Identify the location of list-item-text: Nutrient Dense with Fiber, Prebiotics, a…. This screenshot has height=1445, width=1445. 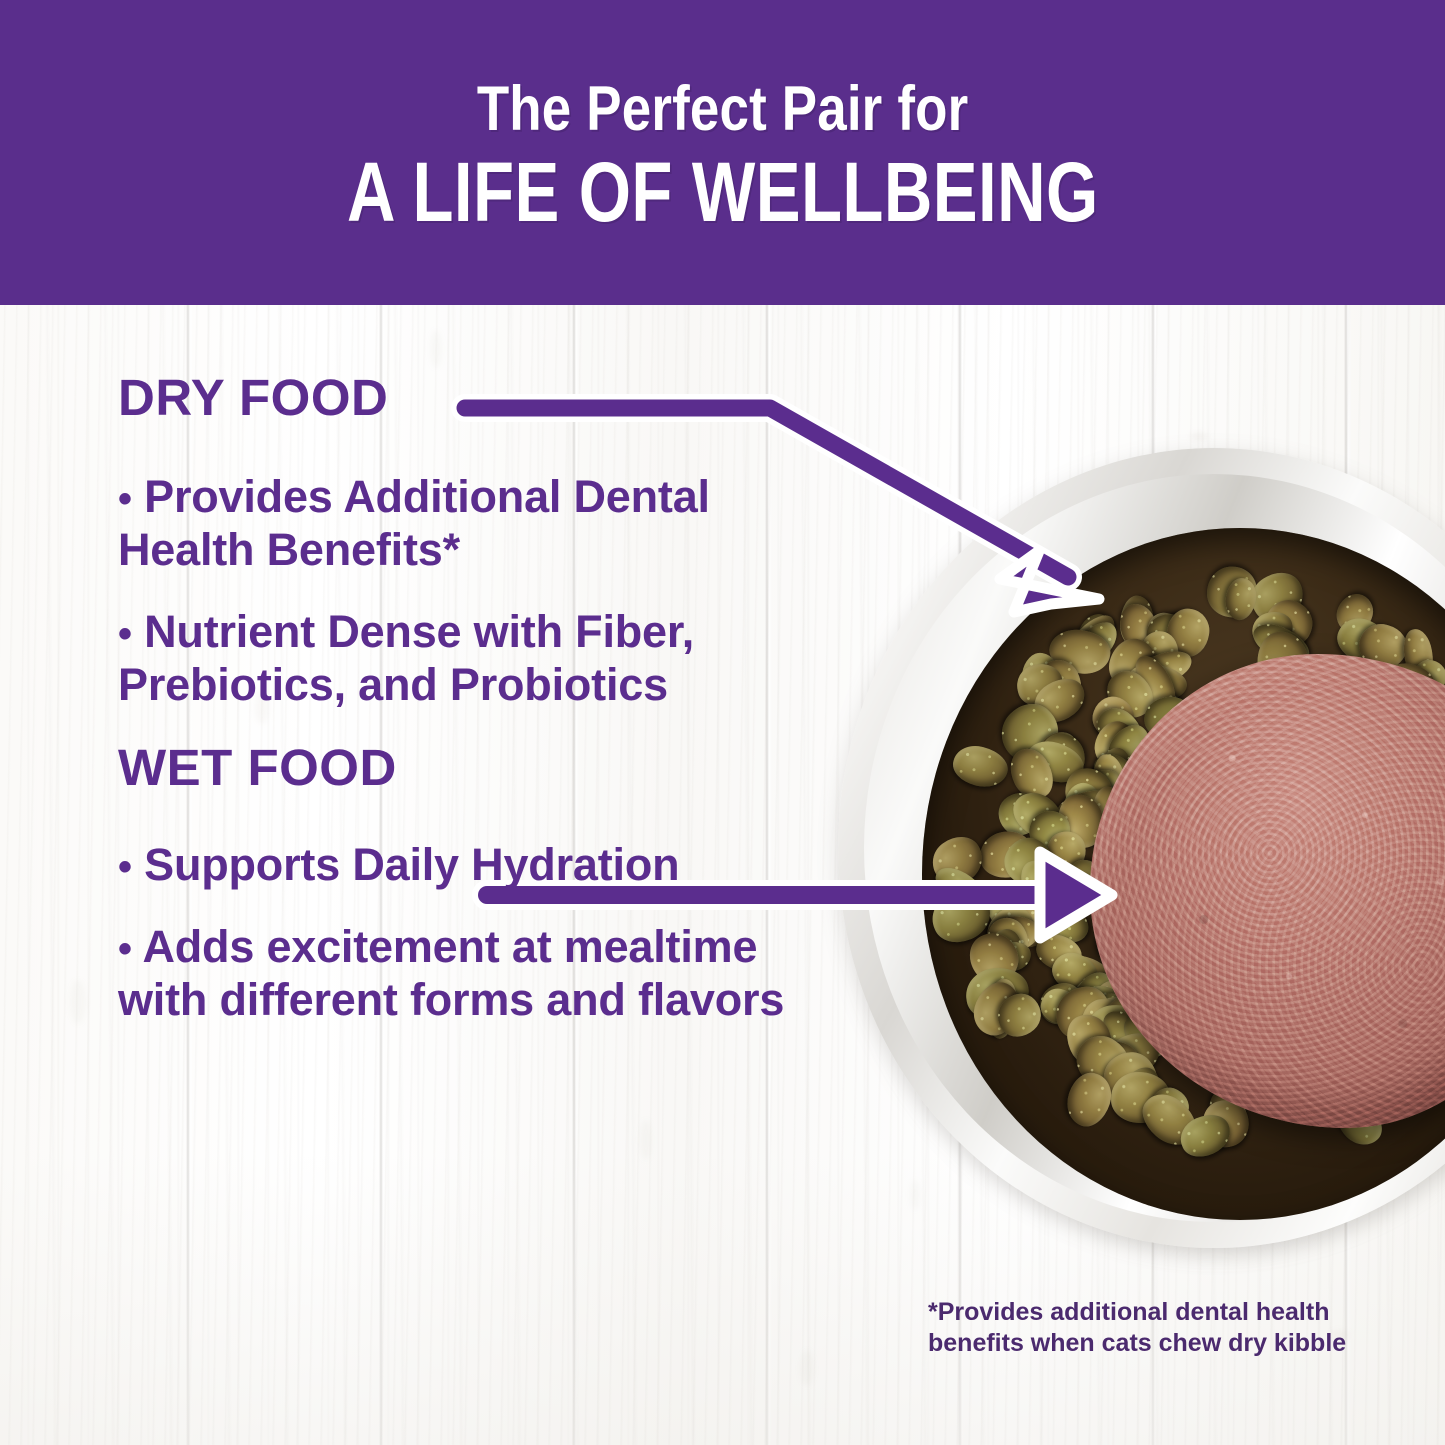
(406, 658).